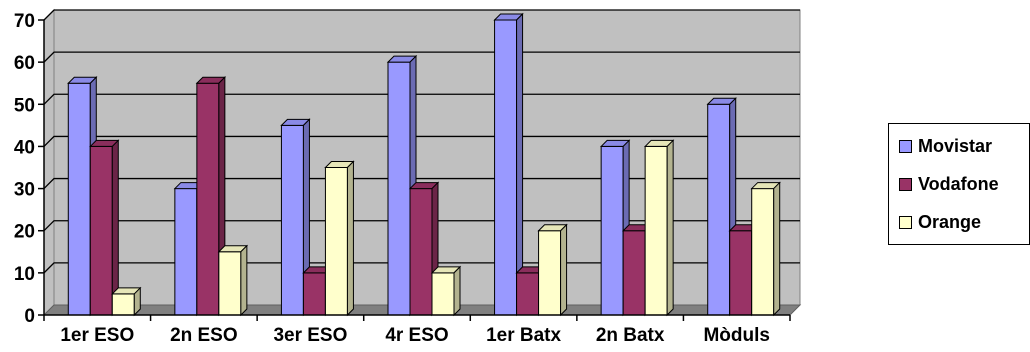 This screenshot has width=1030, height=352. I want to click on bar-vodafone-4r-eso, so click(424, 249).